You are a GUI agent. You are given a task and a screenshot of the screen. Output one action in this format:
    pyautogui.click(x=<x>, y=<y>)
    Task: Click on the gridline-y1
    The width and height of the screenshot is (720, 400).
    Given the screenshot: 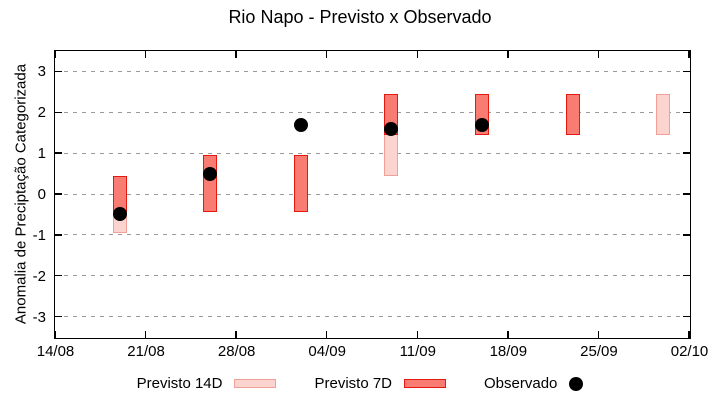 What is the action you would take?
    pyautogui.click(x=372, y=153)
    